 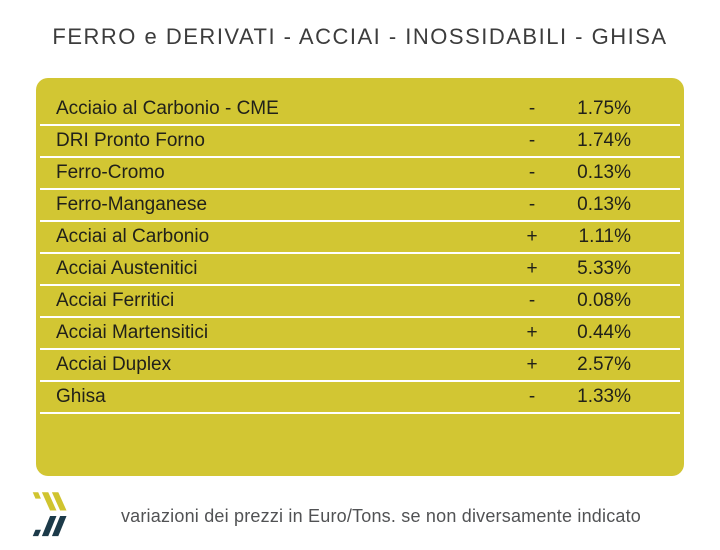 What do you see at coordinates (360, 334) in the screenshot?
I see `table-row: Acciai Martensitici + 0.44%` at bounding box center [360, 334].